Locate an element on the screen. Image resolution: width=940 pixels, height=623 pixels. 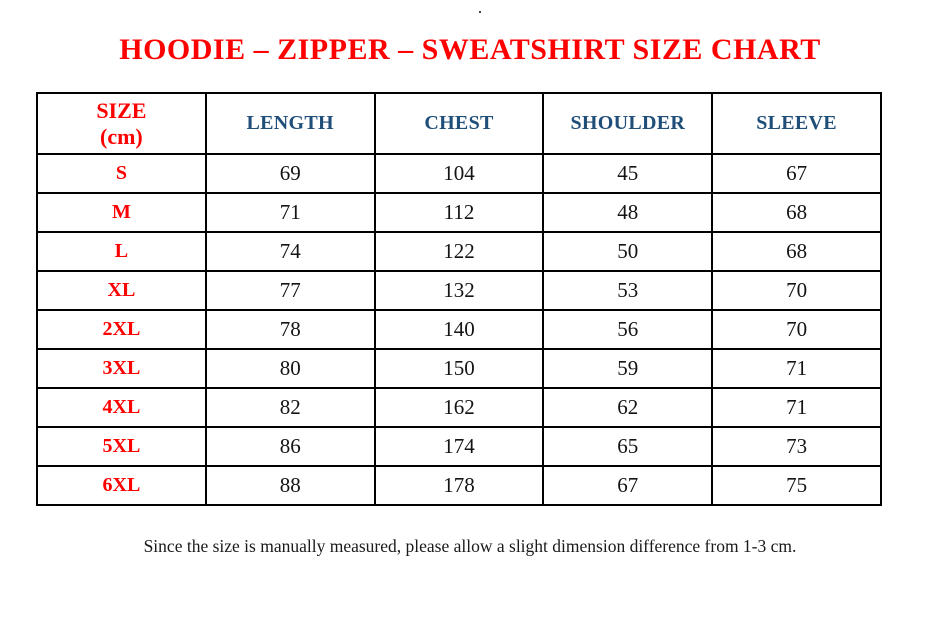
size-cell: XL is located at coordinates (121, 290).